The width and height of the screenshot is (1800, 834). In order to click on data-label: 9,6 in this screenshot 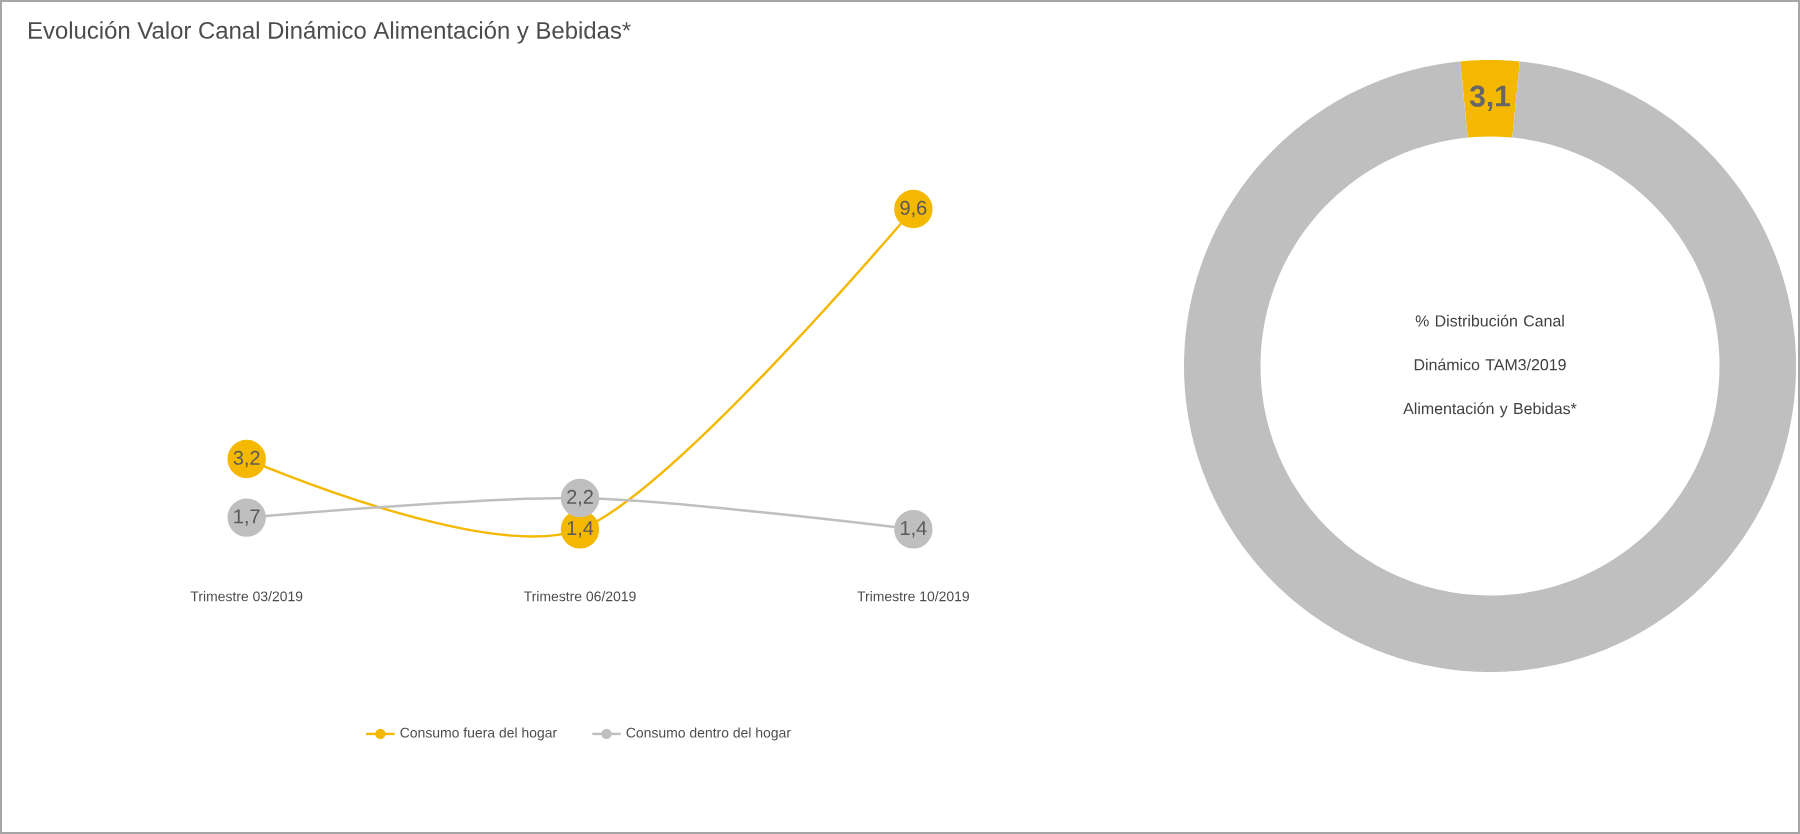, I will do `click(913, 209)`.